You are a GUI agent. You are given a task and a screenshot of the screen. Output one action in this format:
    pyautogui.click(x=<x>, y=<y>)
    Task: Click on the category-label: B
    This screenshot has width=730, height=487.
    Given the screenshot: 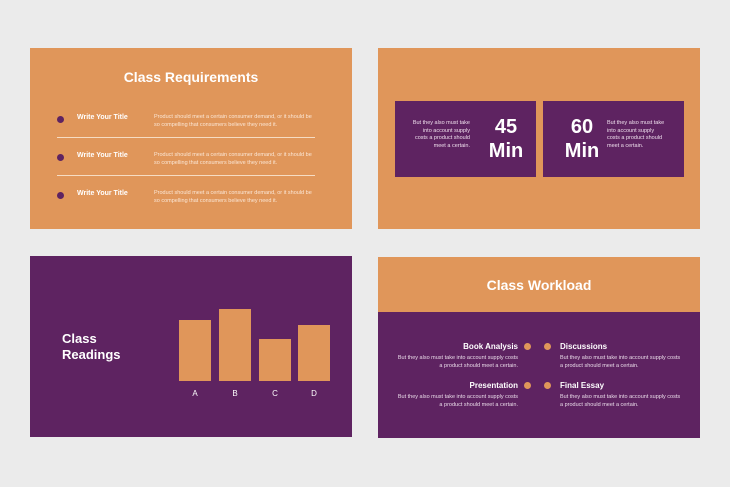 What is the action you would take?
    pyautogui.click(x=235, y=393)
    